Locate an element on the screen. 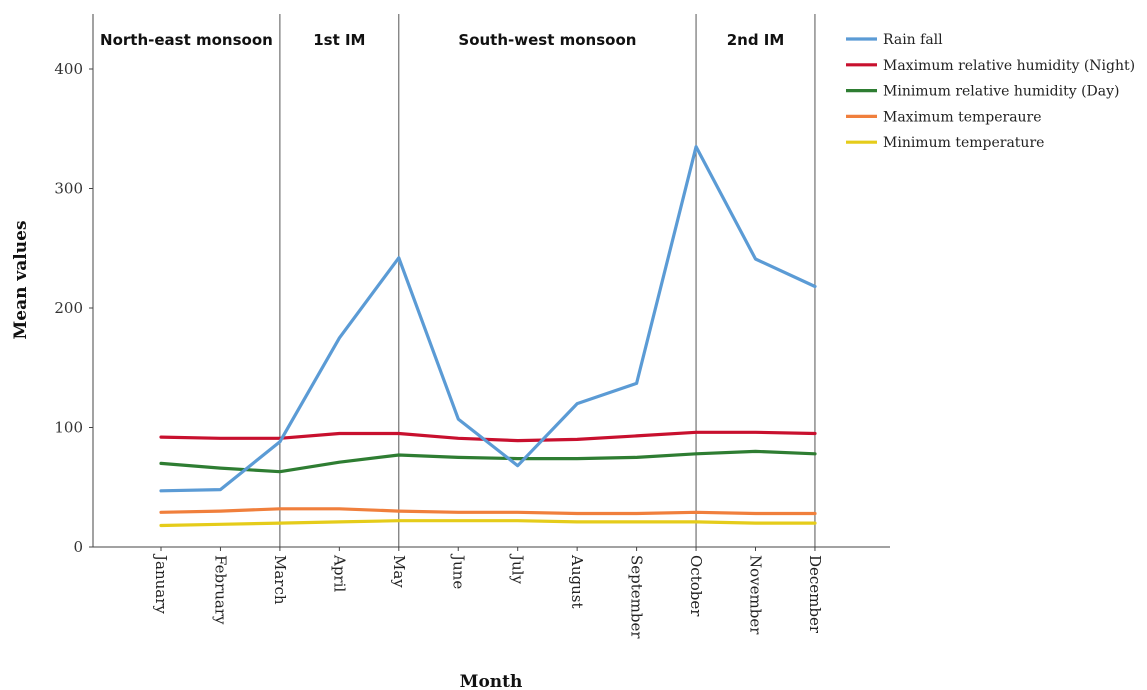 The height and width of the screenshot is (690, 1147). legend-label: Minimum relative humidity (Day) is located at coordinates (1001, 92).